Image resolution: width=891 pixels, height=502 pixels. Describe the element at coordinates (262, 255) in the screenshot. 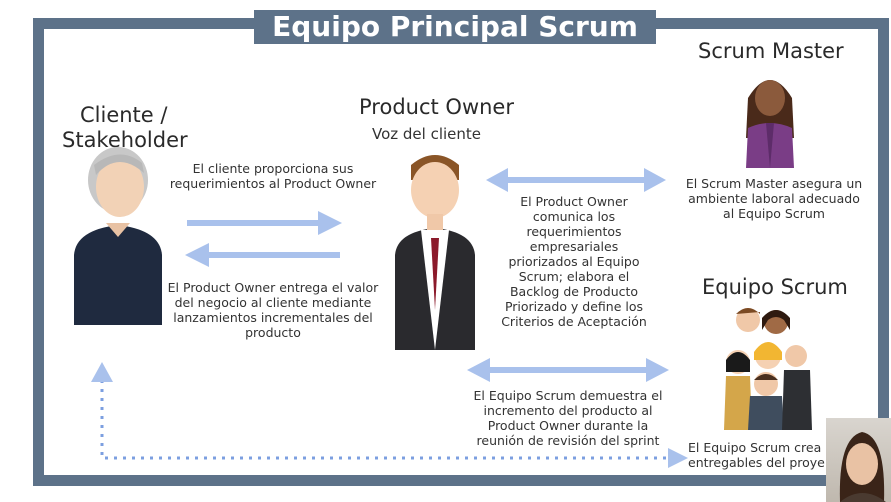

I see `arrow-po-to-client` at that location.